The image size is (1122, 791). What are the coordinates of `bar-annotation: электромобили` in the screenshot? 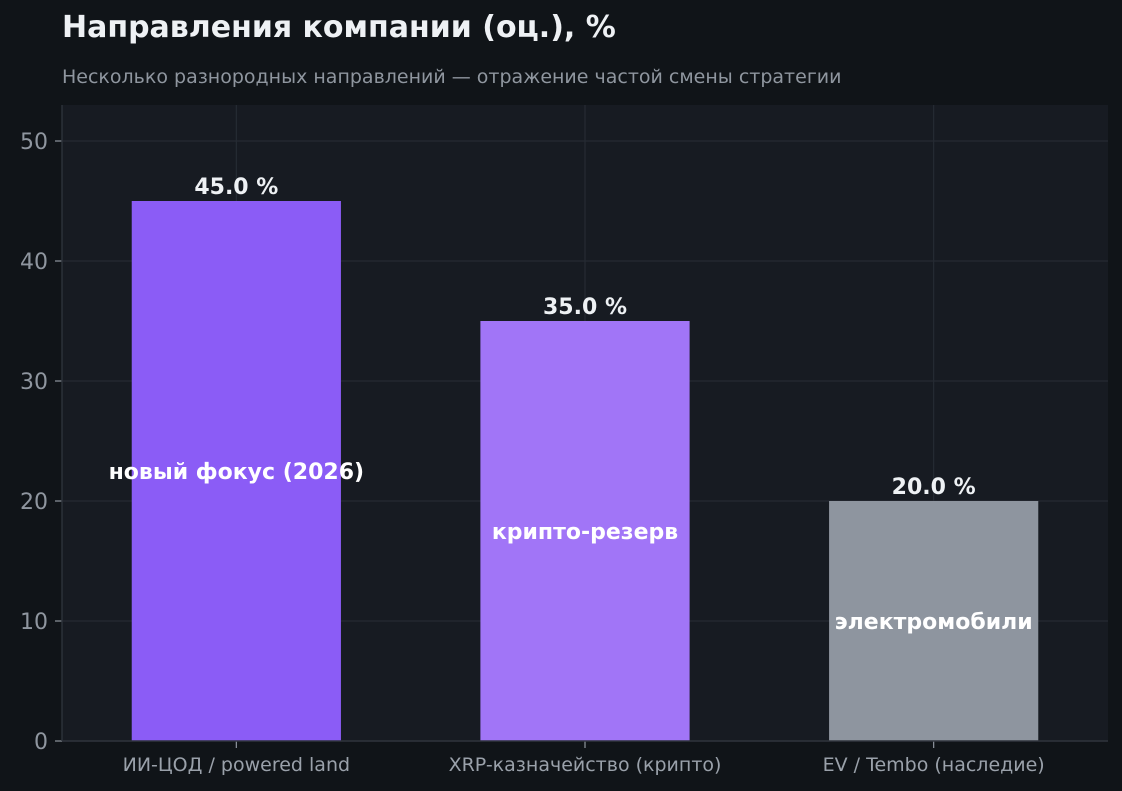 It's located at (934, 622).